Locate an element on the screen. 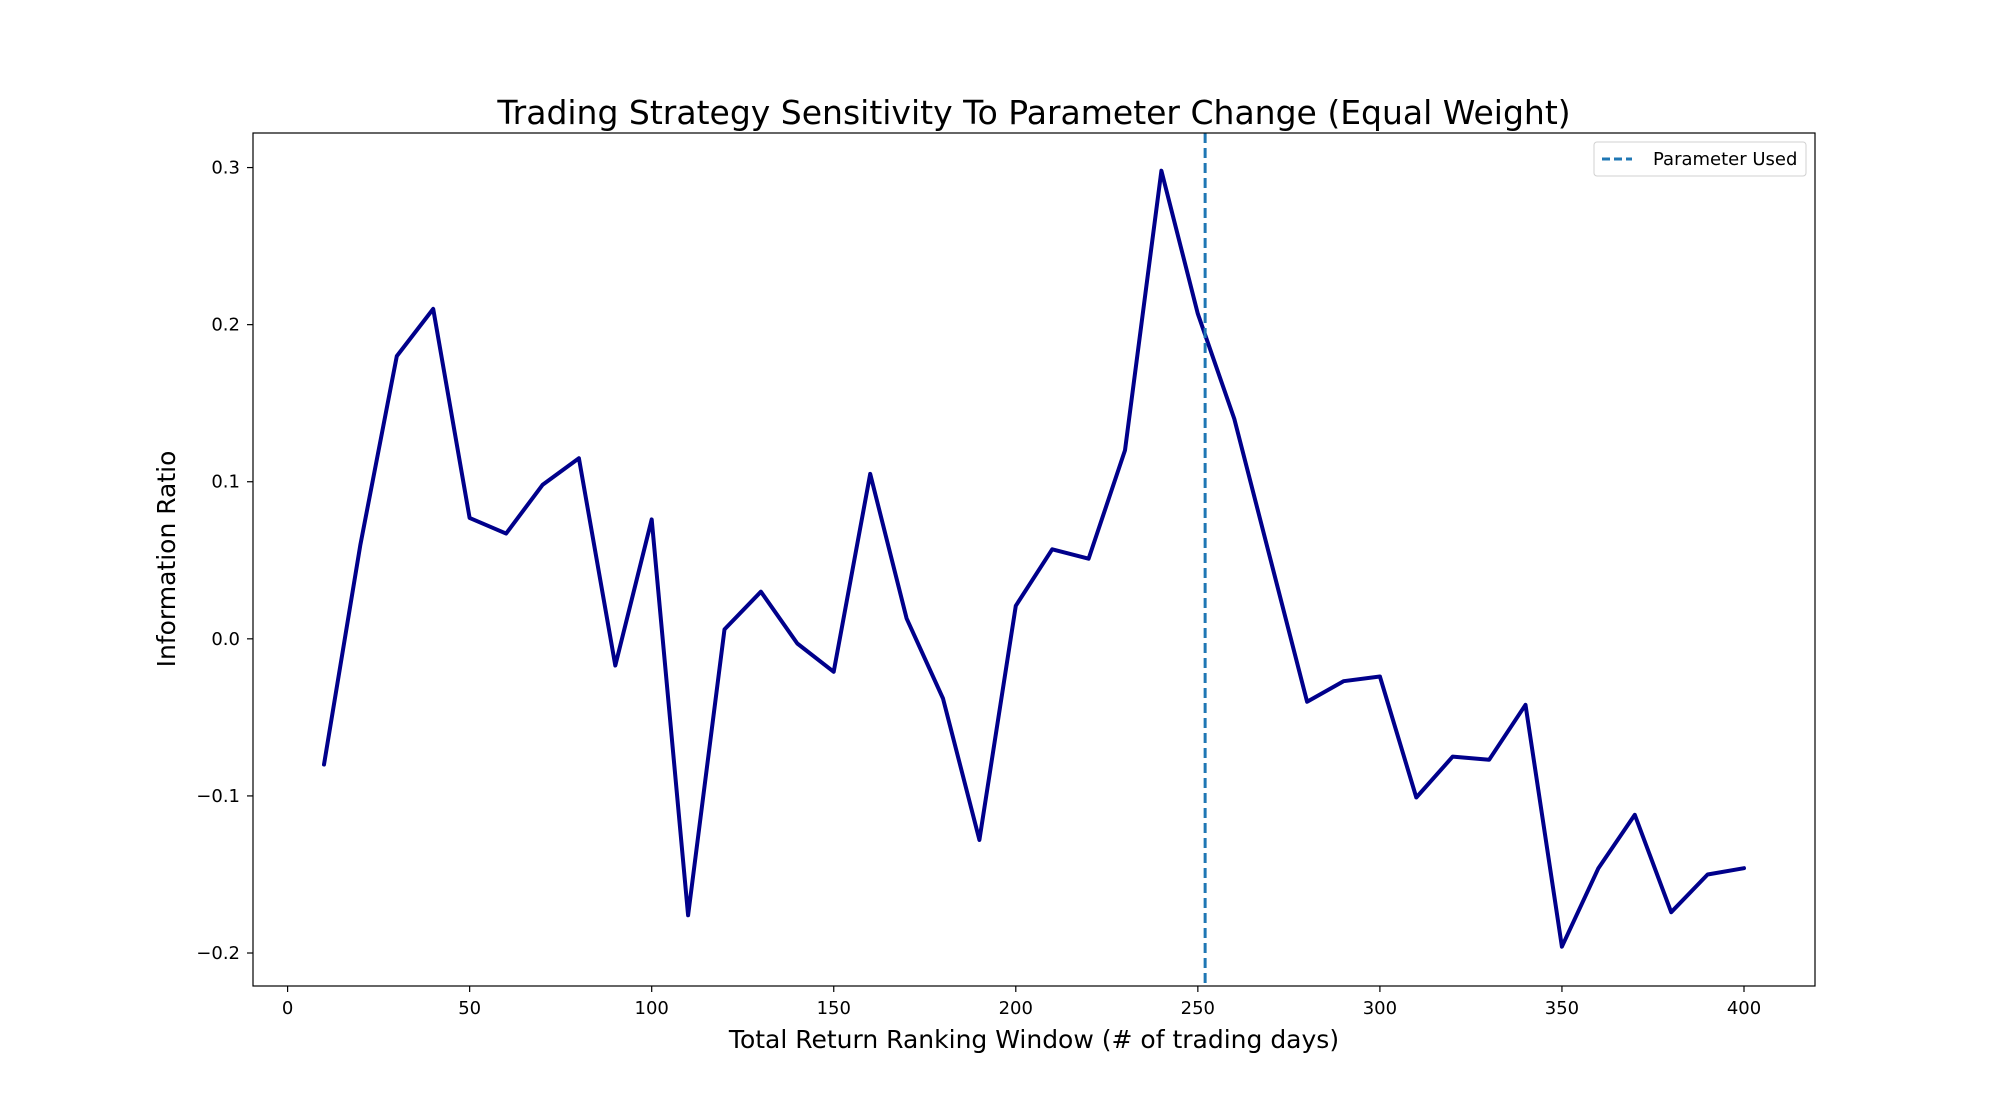  x-tick-label: 400 is located at coordinates (1744, 1008).